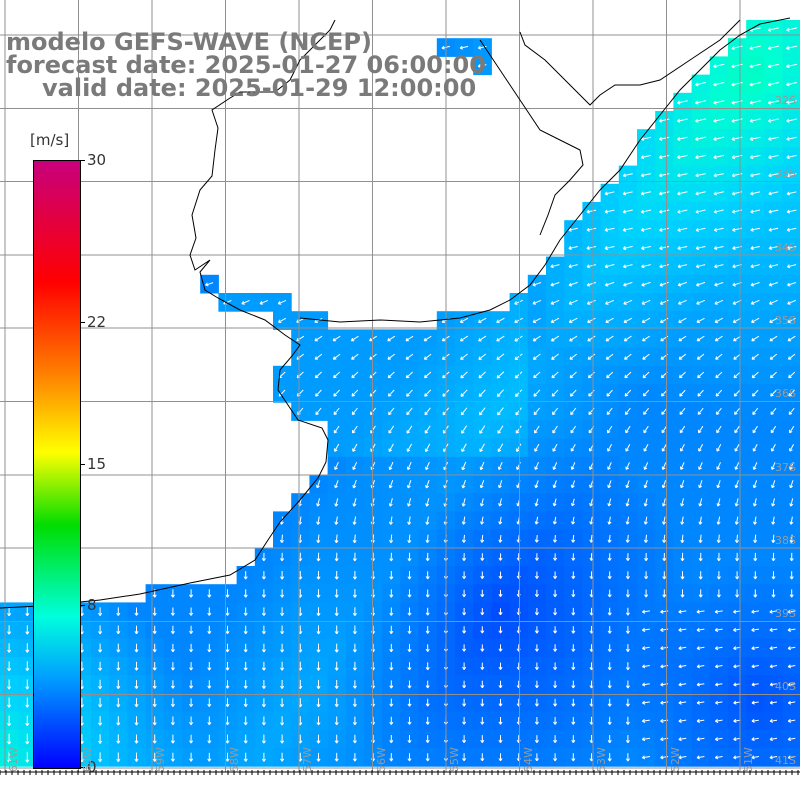 The width and height of the screenshot is (800, 800). I want to click on colorbar-tick-label: 30, so click(97, 160).